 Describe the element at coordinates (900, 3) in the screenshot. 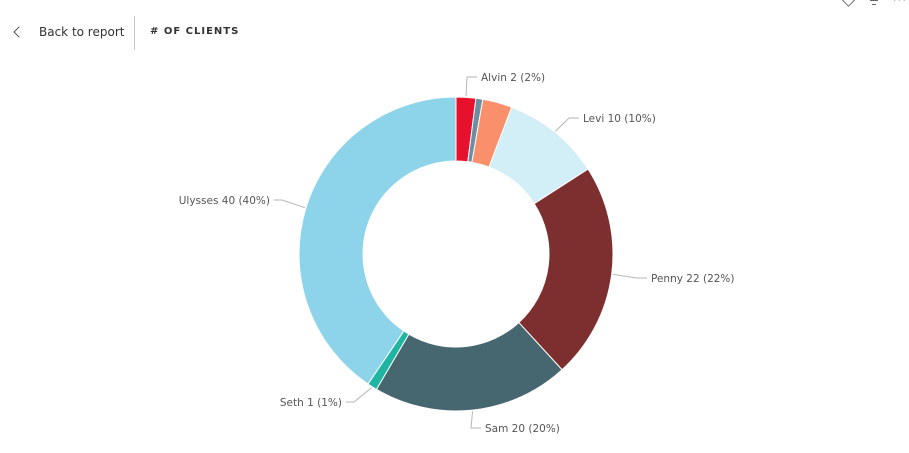

I see `more-options-icon: ···` at that location.